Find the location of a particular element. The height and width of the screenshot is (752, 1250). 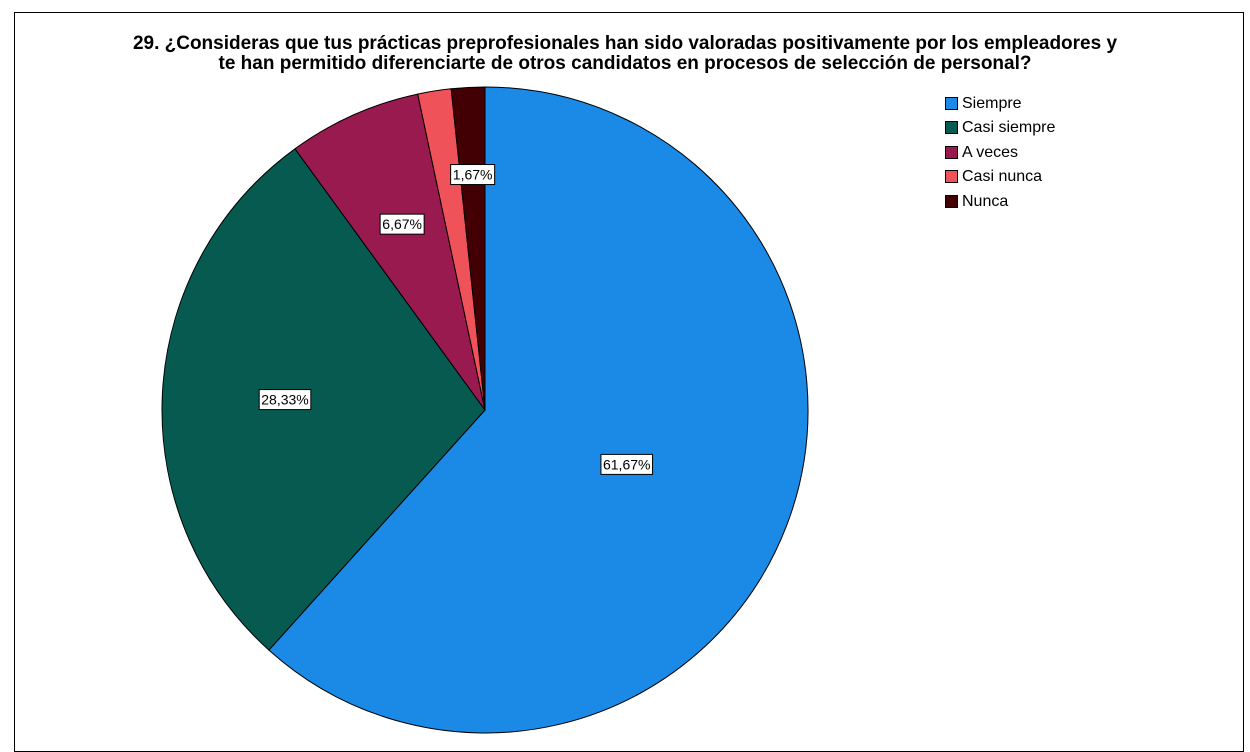

legend-item-a-veces: A veces is located at coordinates (1000, 152).